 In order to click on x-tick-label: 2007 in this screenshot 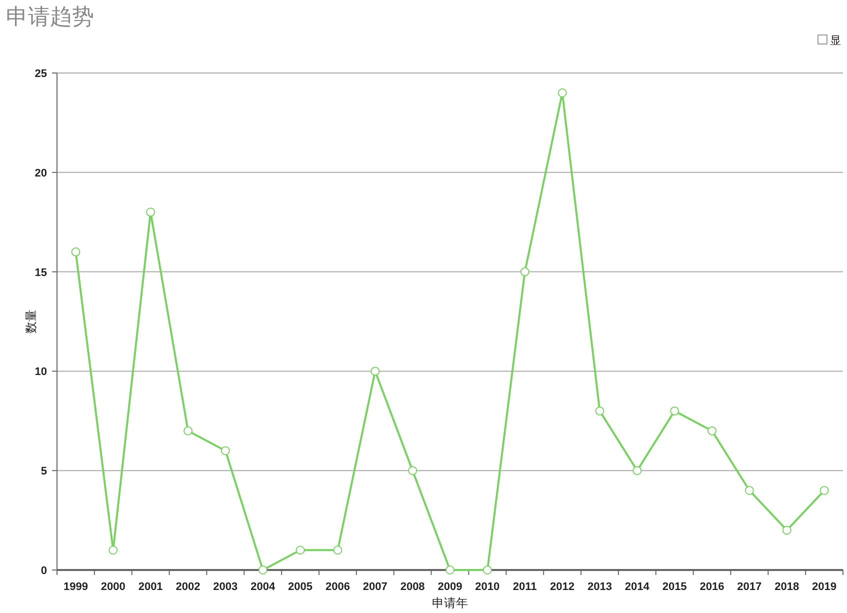, I will do `click(375, 587)`.